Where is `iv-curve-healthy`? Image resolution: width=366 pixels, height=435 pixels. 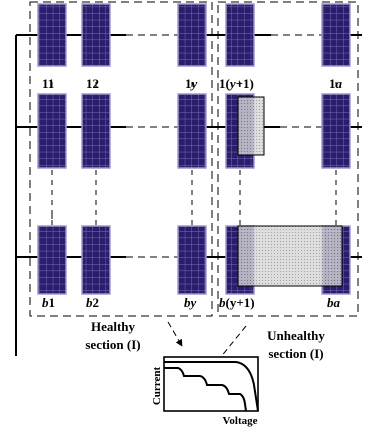 iv-curve-healthy is located at coordinates (211, 386).